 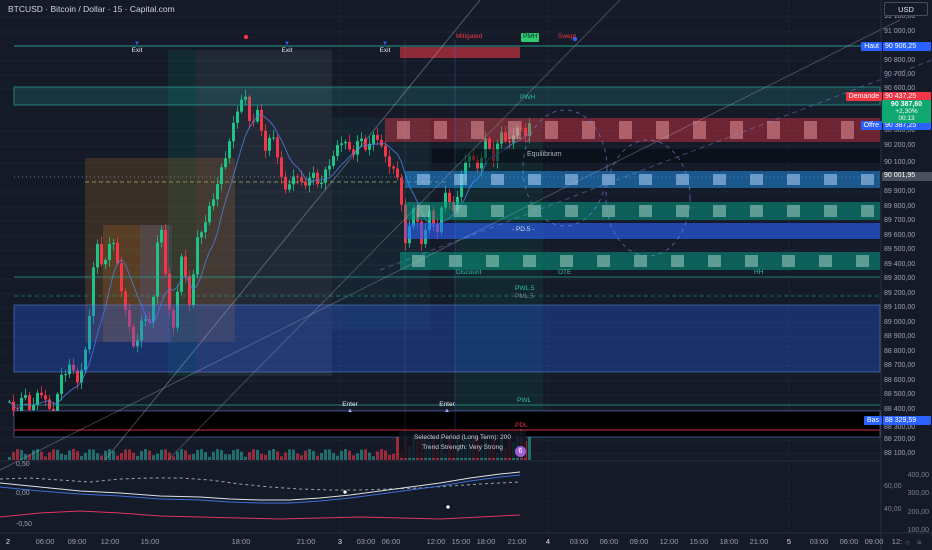 I want to click on session-high-badge: Haut 90 906,25, so click(x=896, y=46).